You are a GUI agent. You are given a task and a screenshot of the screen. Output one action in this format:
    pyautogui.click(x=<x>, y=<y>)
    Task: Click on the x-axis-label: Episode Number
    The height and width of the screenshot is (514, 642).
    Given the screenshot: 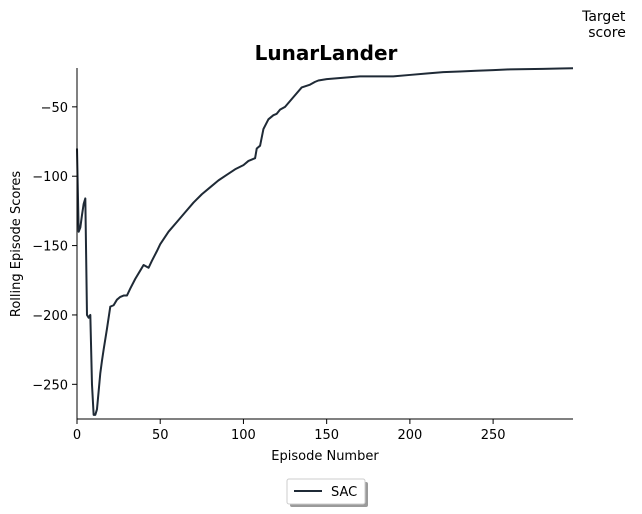 What is the action you would take?
    pyautogui.click(x=325, y=456)
    